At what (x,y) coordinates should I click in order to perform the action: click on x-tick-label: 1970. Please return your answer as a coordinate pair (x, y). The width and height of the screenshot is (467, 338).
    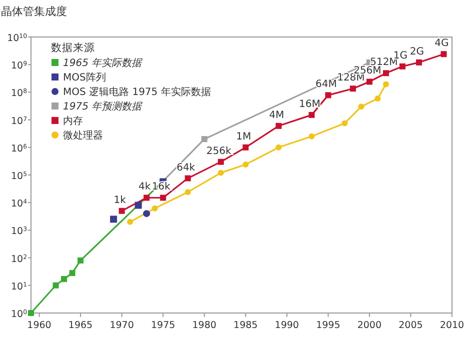
    Looking at the image, I should click on (122, 325).